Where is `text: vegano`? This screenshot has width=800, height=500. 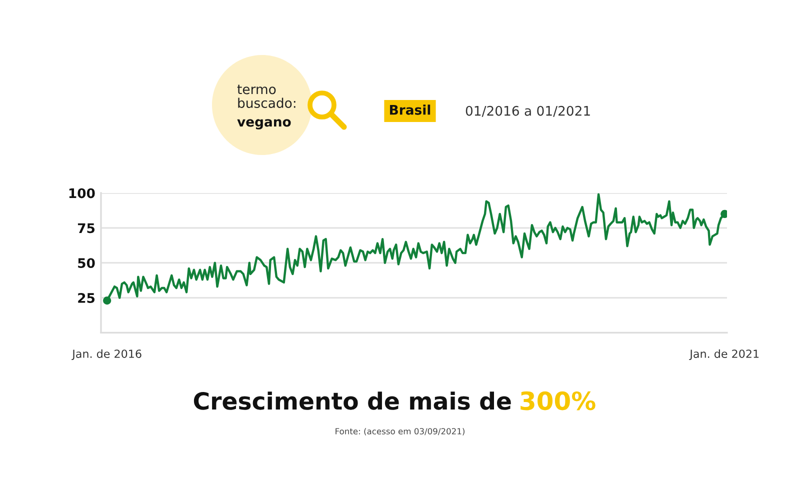
text: vegano is located at coordinates (264, 124).